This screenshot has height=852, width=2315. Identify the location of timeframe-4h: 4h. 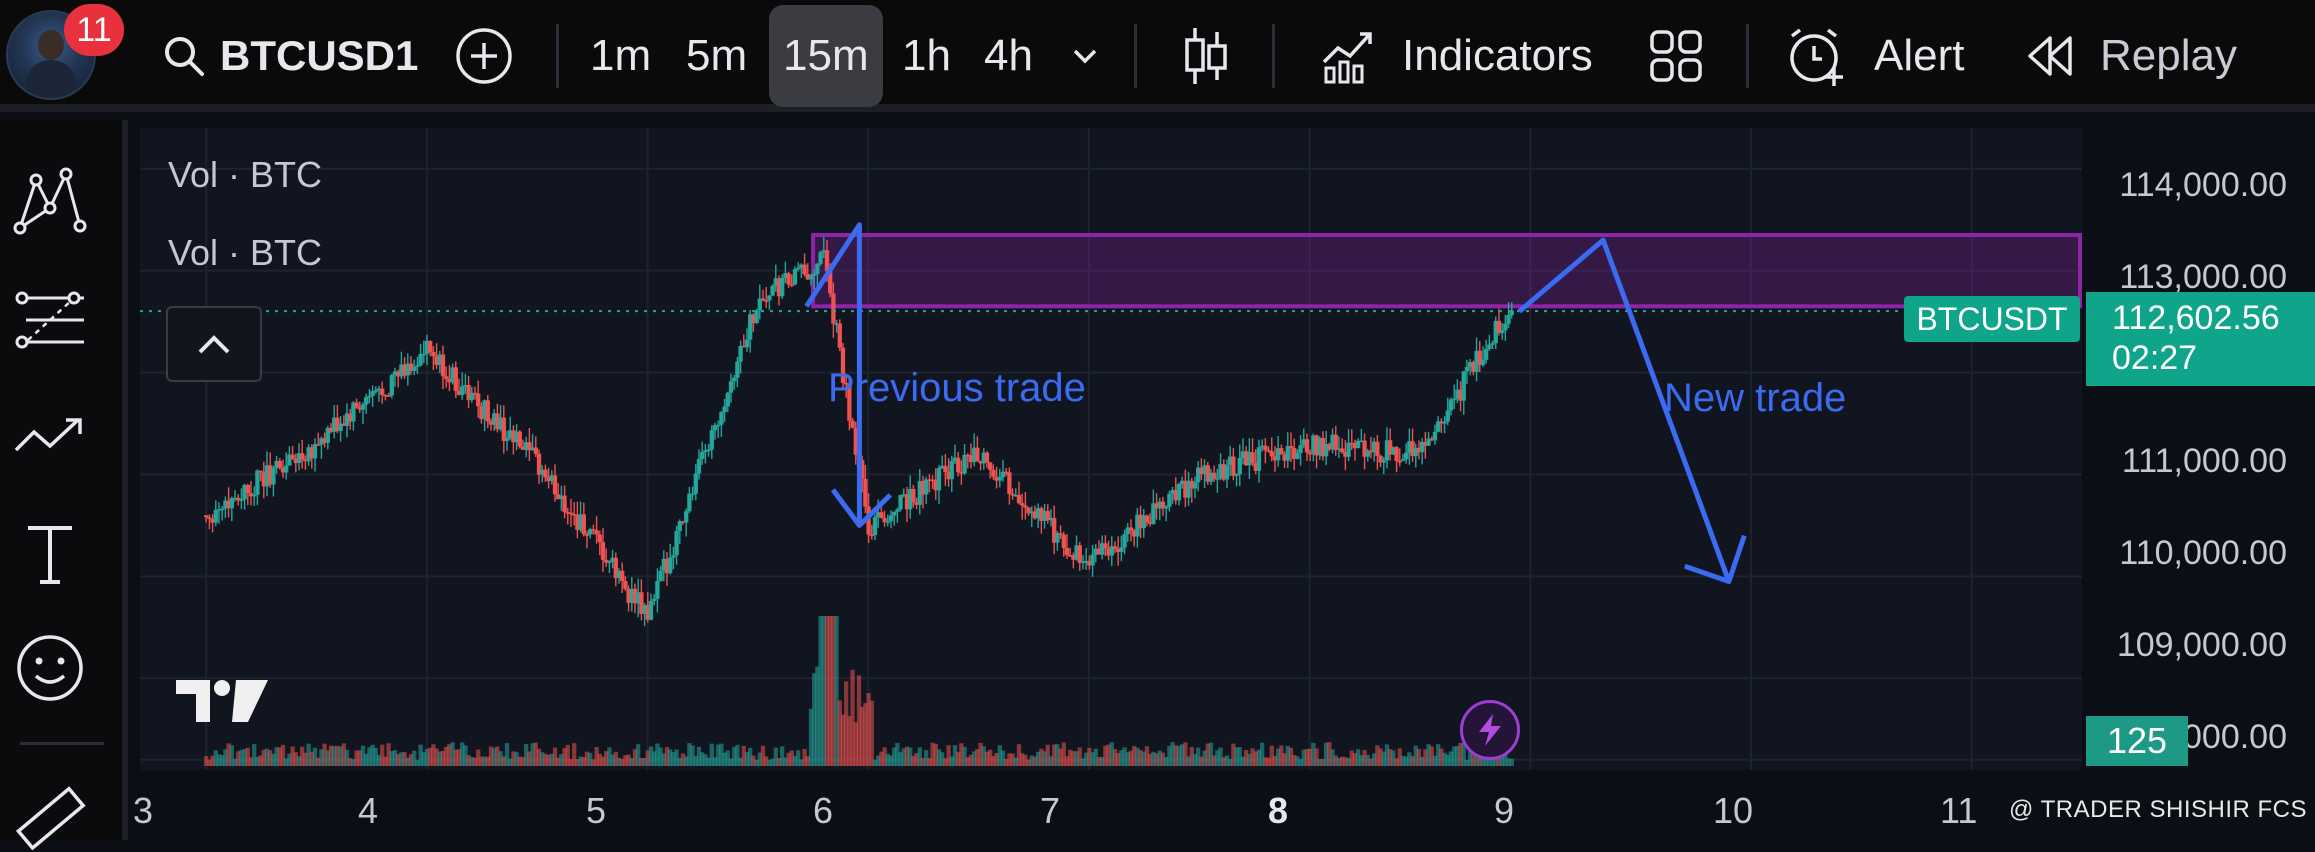
(1008, 55).